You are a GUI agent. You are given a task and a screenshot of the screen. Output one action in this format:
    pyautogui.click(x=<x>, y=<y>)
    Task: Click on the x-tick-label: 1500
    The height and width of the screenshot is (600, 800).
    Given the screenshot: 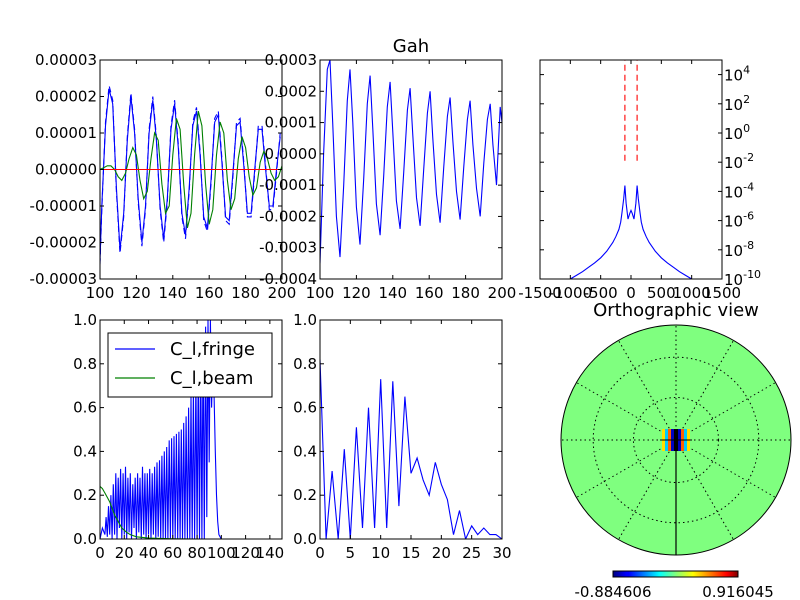 What is the action you would take?
    pyautogui.click(x=722, y=293)
    